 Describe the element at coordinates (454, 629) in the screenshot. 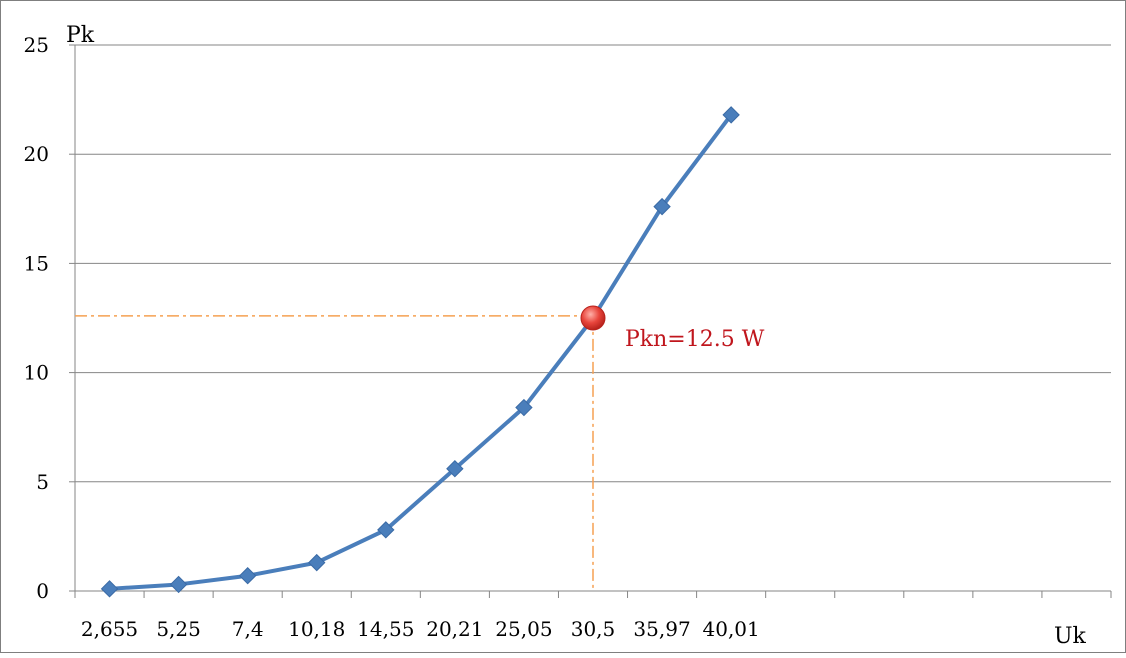

I see `x-tick-label: 20,21` at that location.